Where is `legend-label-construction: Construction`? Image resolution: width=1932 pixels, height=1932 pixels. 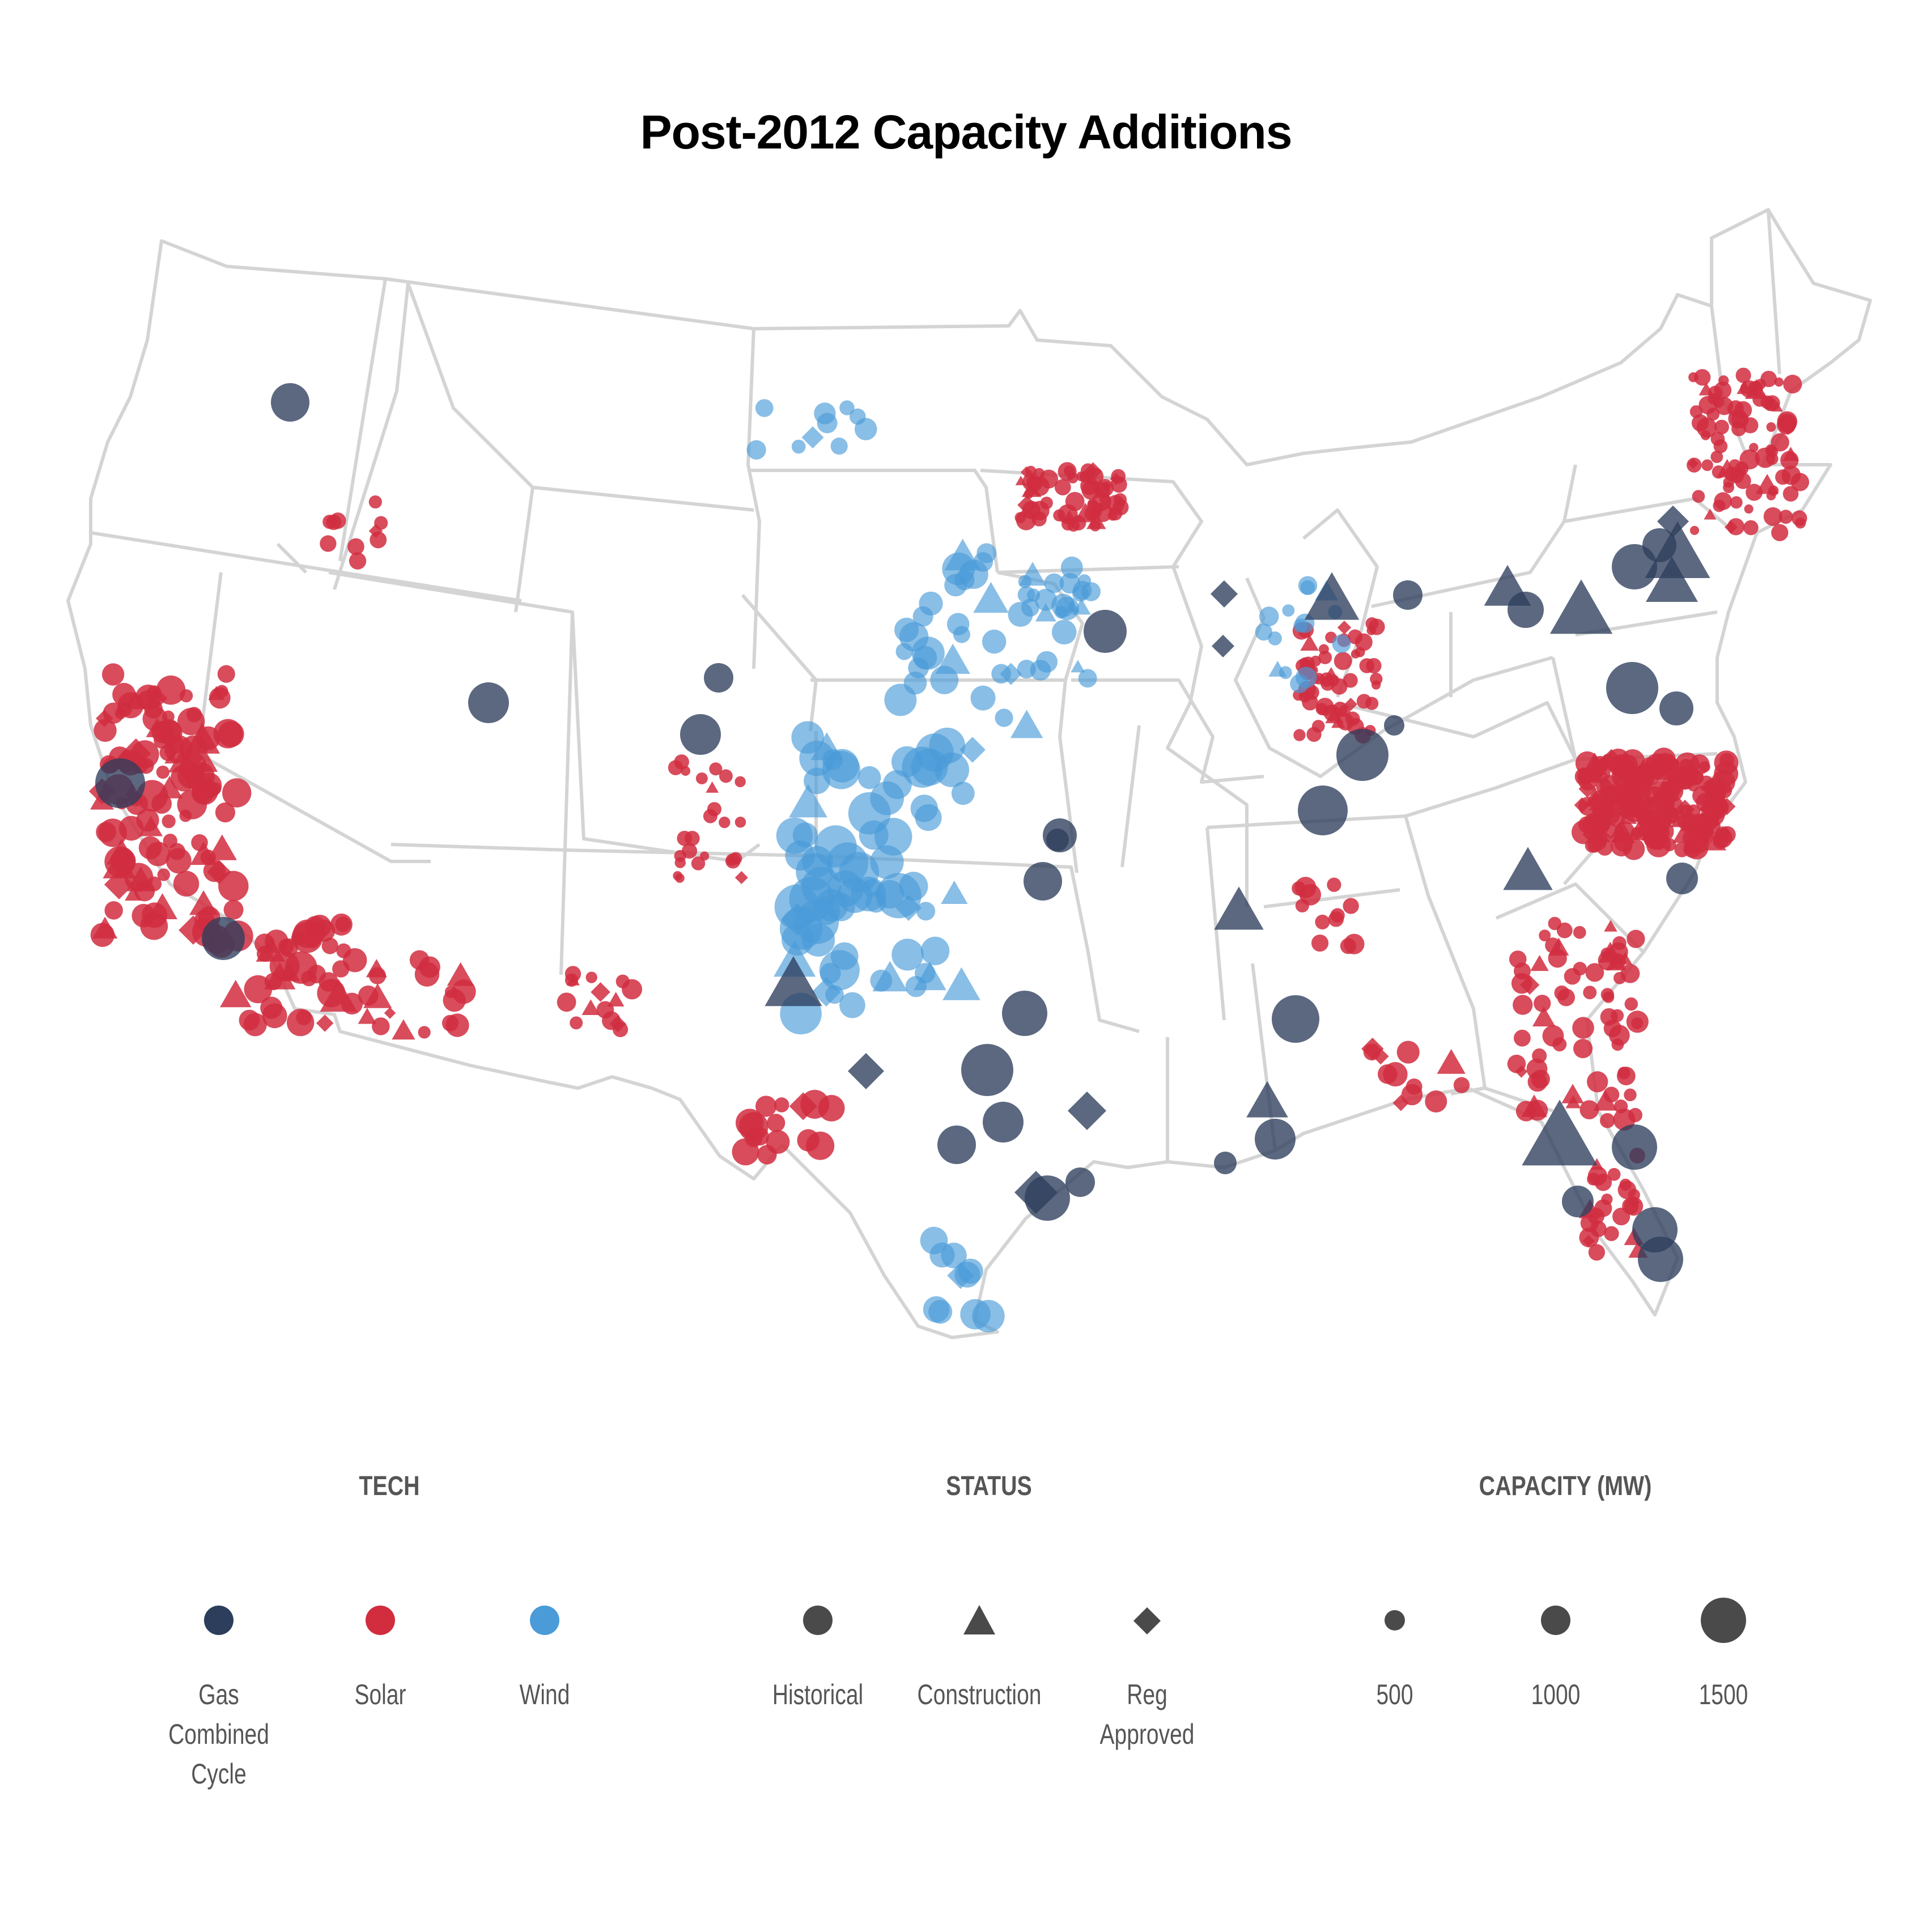
legend-label-construction: Construction is located at coordinates (979, 1694).